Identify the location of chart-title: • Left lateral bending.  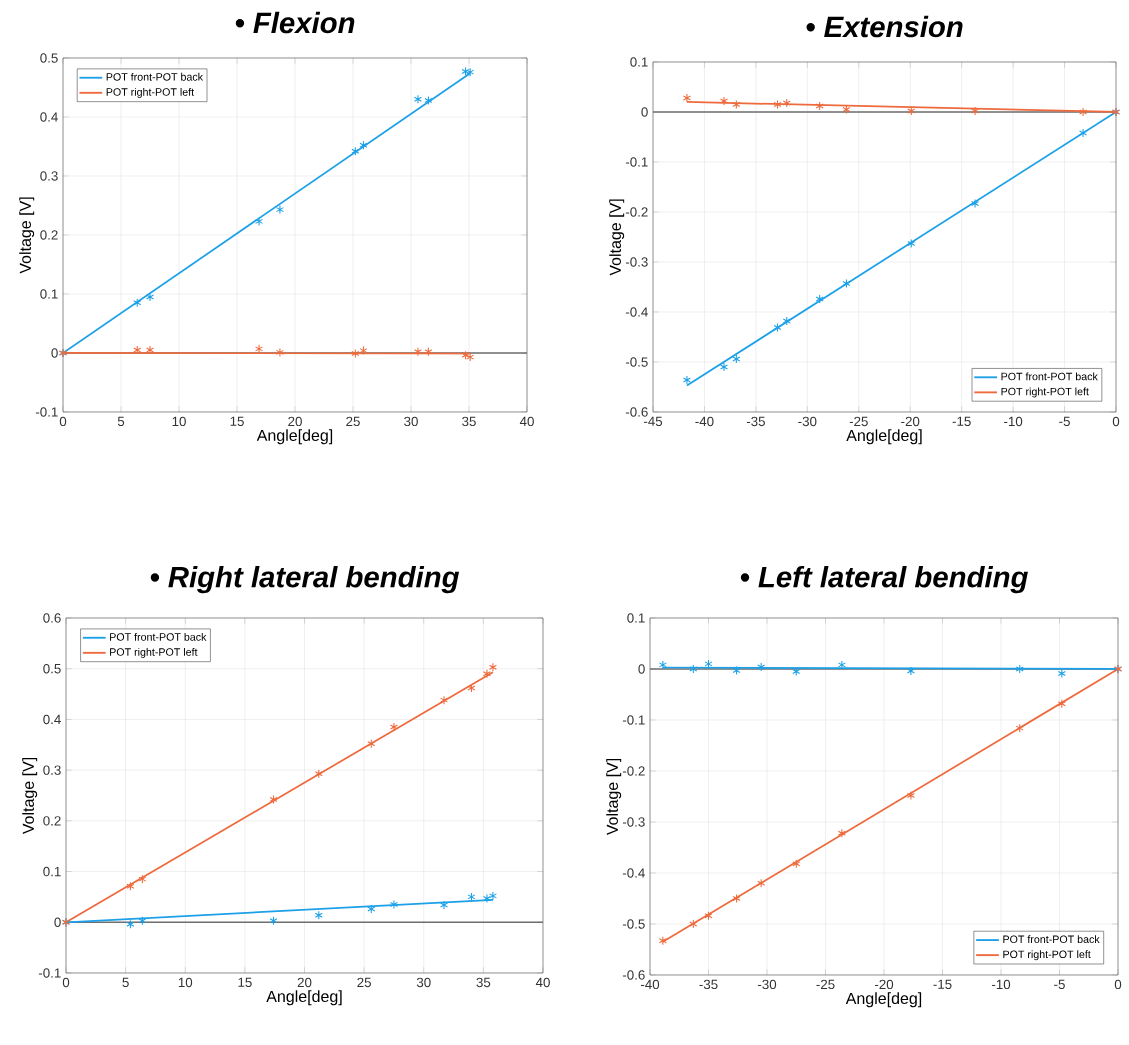
(884, 579).